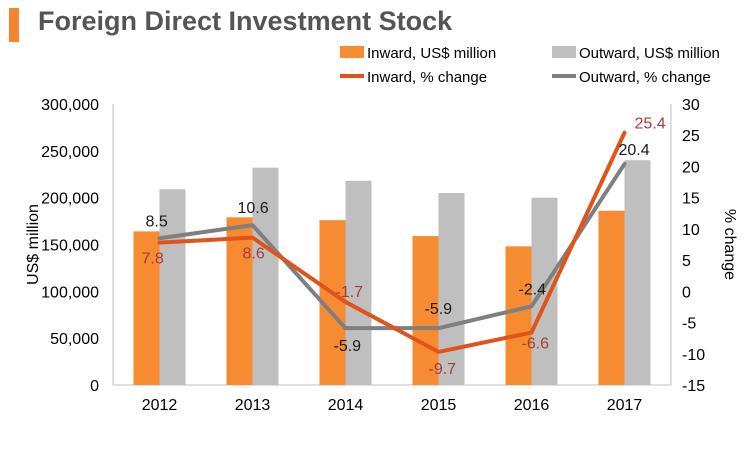 The image size is (750, 450). I want to click on outward-change-label: -2.4, so click(533, 289).